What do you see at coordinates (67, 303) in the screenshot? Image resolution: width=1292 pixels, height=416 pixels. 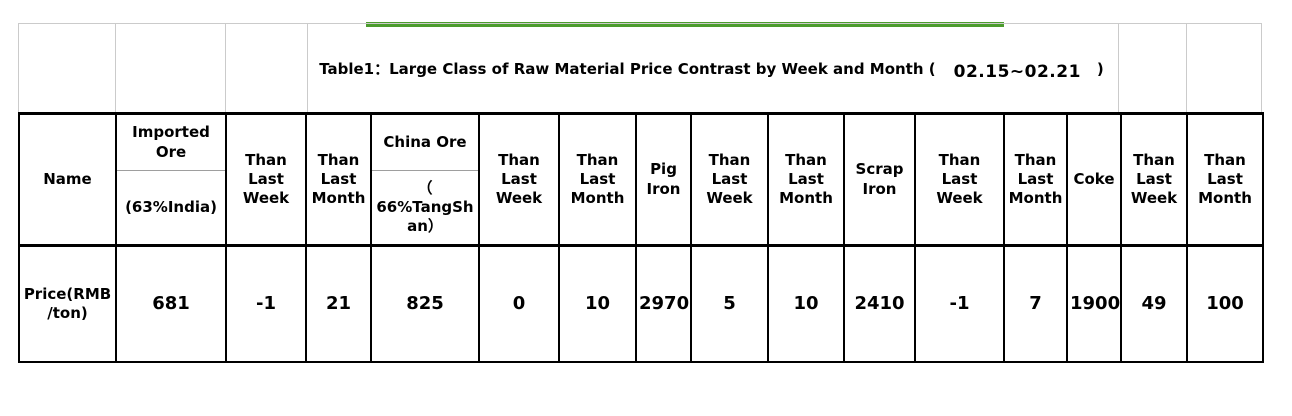 I see `row-label-price: Price(RMB /ton)` at bounding box center [67, 303].